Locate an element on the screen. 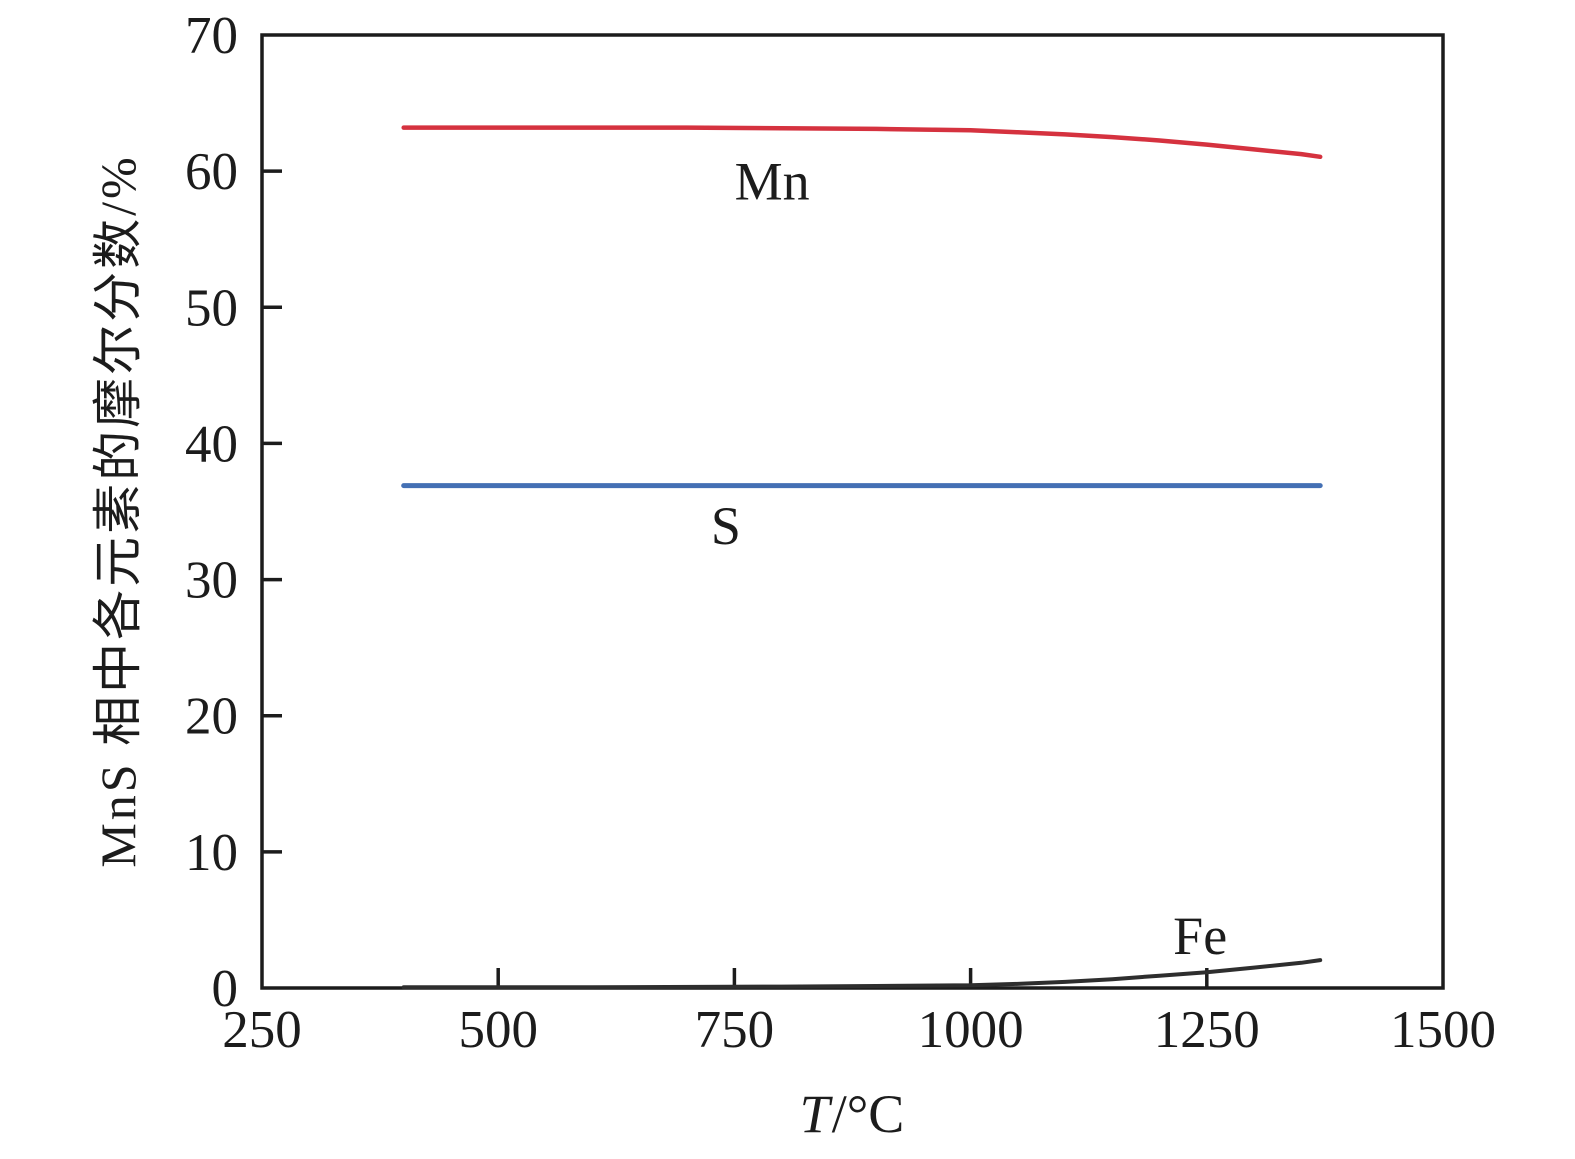 The image size is (1575, 1159). series-line-mn is located at coordinates (862, 142).